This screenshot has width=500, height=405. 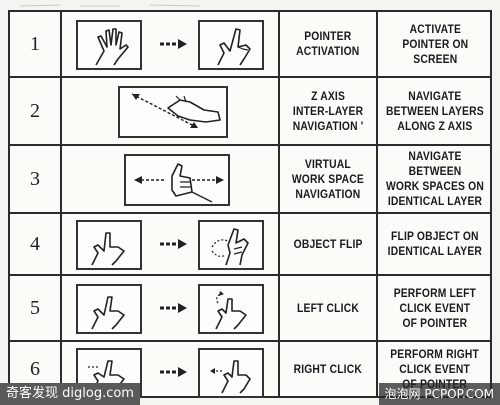 What do you see at coordinates (328, 110) in the screenshot?
I see `function-name: Z AXIS INTER-LAYER NAVIGATION '` at bounding box center [328, 110].